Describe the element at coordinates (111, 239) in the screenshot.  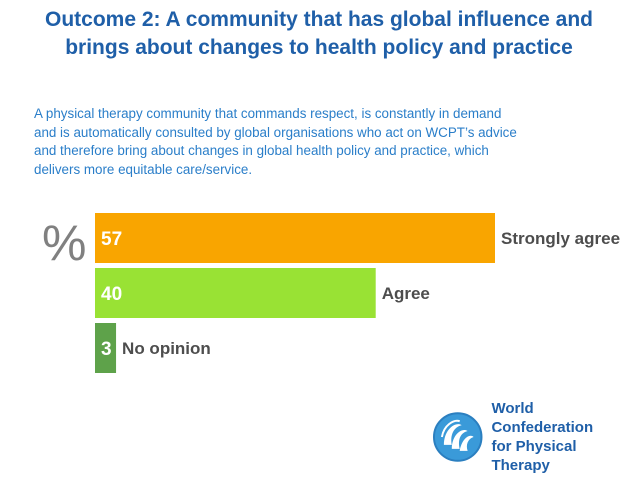
I see `bar-value-label: 57` at that location.